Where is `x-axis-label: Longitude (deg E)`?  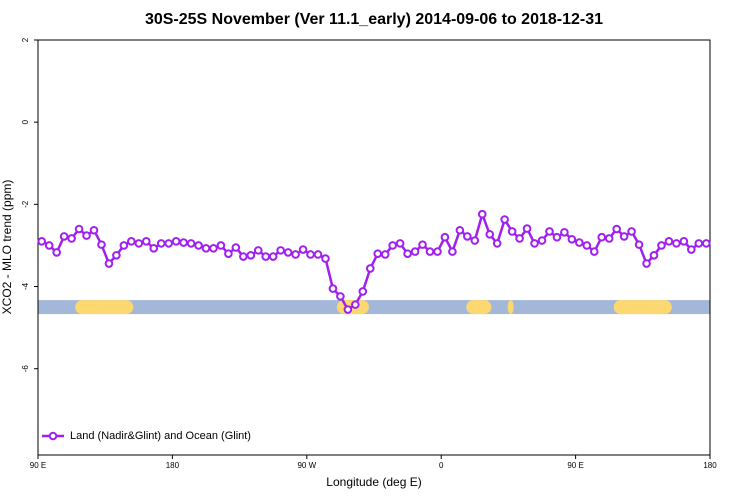
x-axis-label: Longitude (deg E) is located at coordinates (373, 482).